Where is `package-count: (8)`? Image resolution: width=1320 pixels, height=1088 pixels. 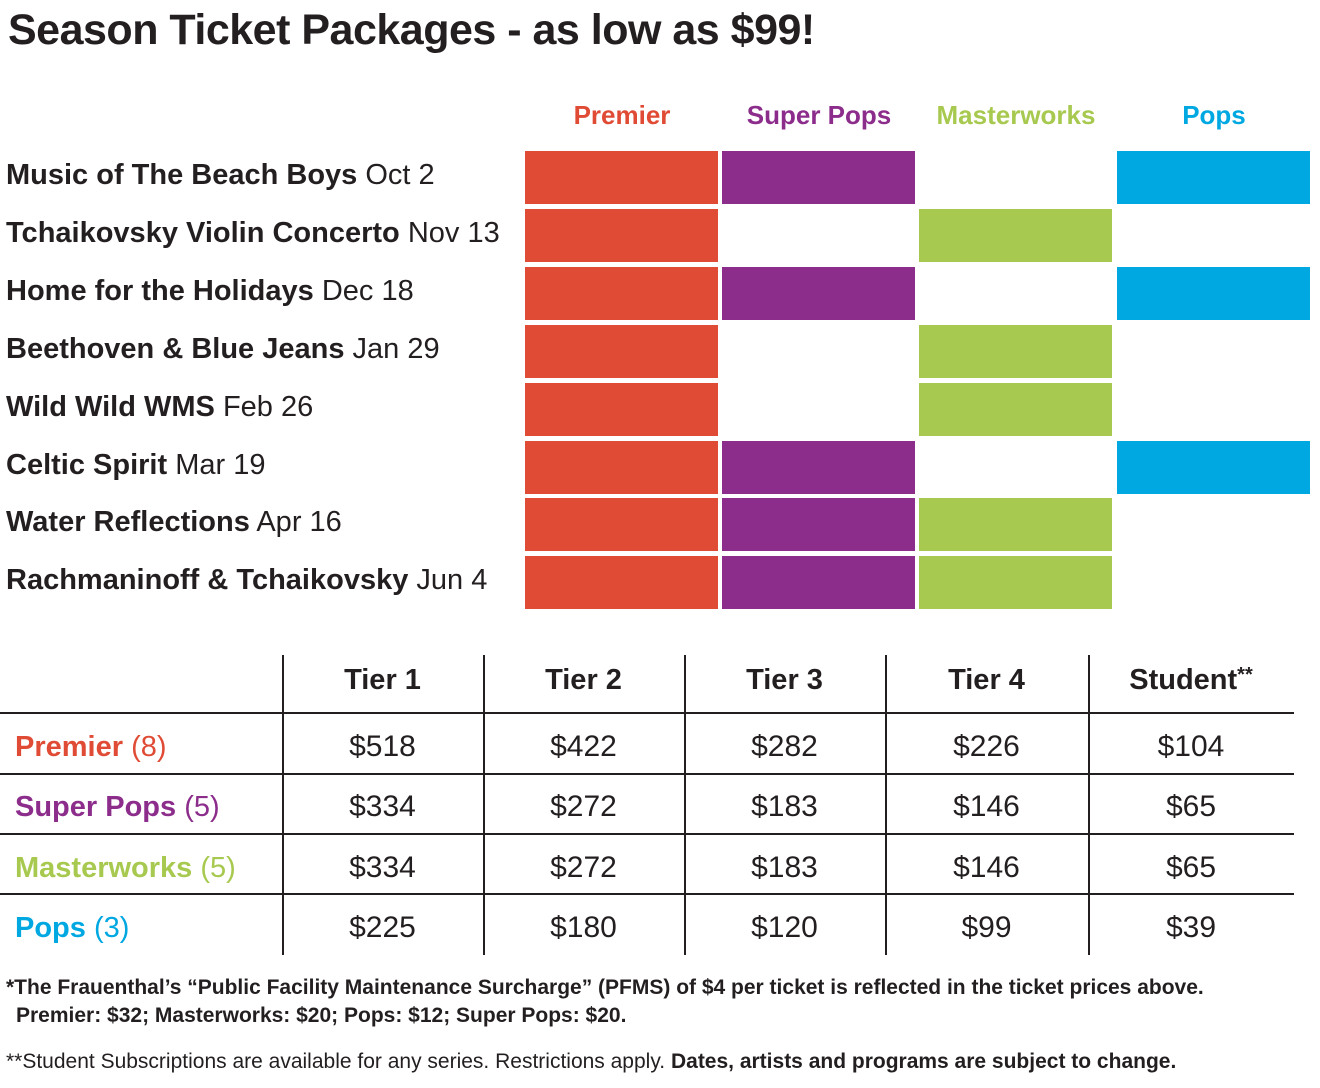
package-count: (8) is located at coordinates (149, 747).